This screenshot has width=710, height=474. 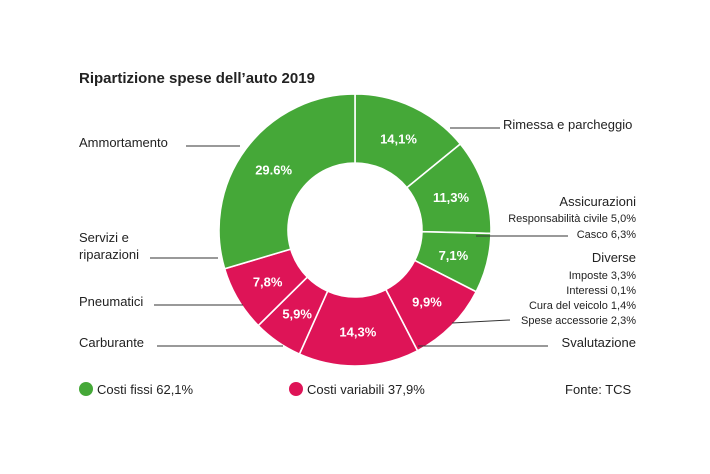 I want to click on detail-cura-del-veicolo: Cura del veicolo 1,4%, so click(x=582, y=306).